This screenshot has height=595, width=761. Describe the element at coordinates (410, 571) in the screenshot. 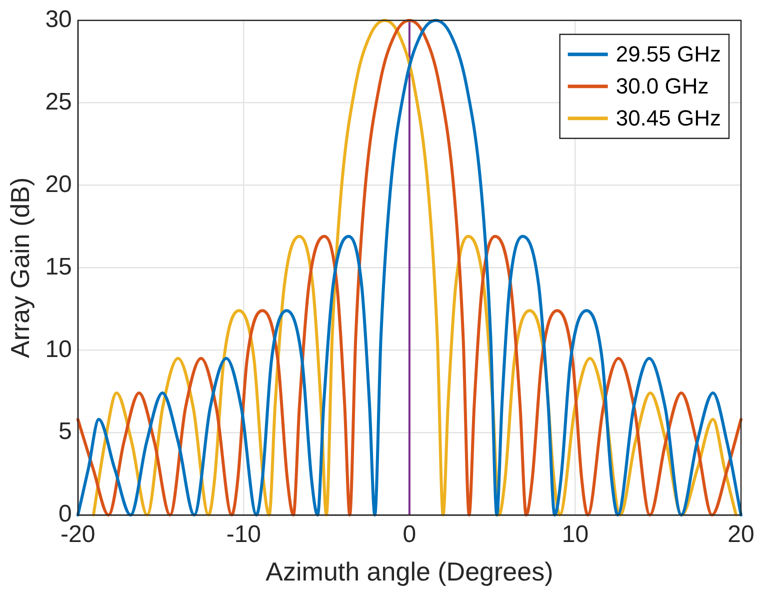

I see `x-axis-title: Azimuth angle (Degrees)` at that location.